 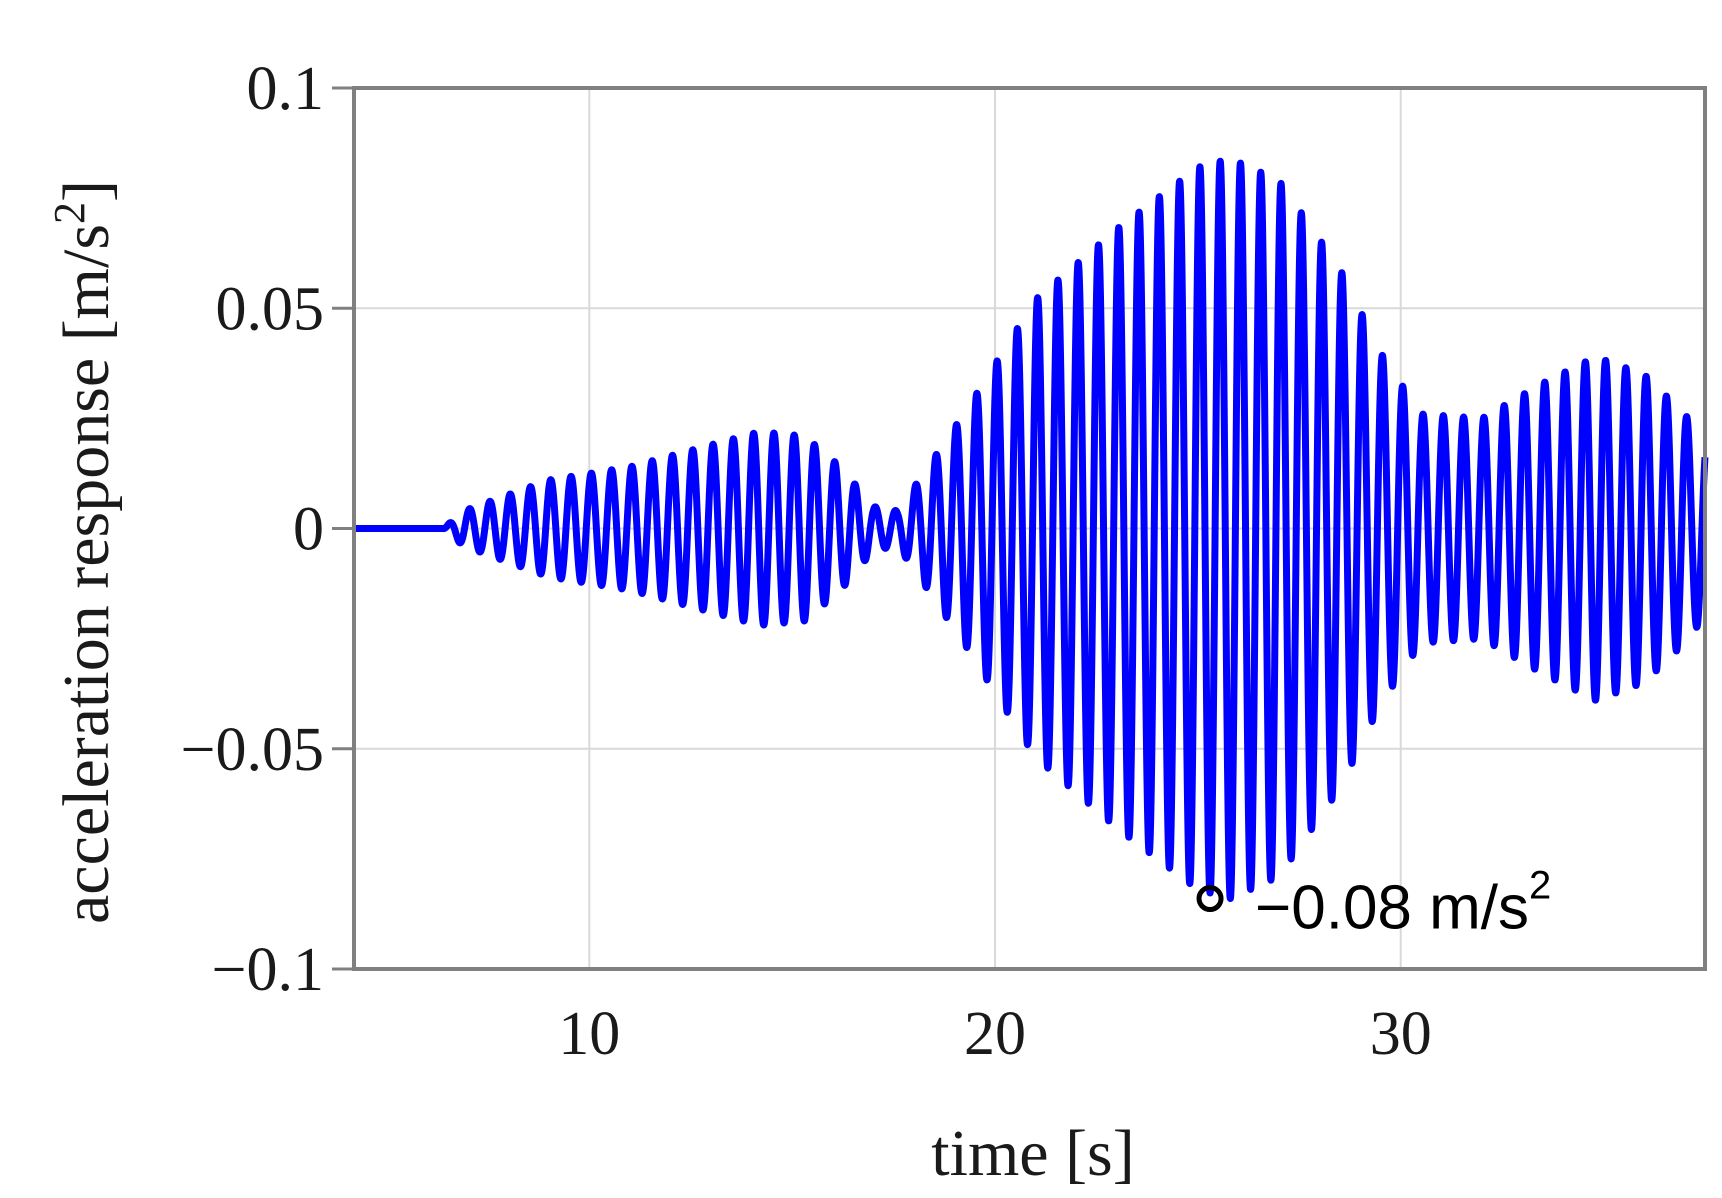 I want to click on min-point-annotation-text: −0.08 m/s, so click(x=1392, y=908).